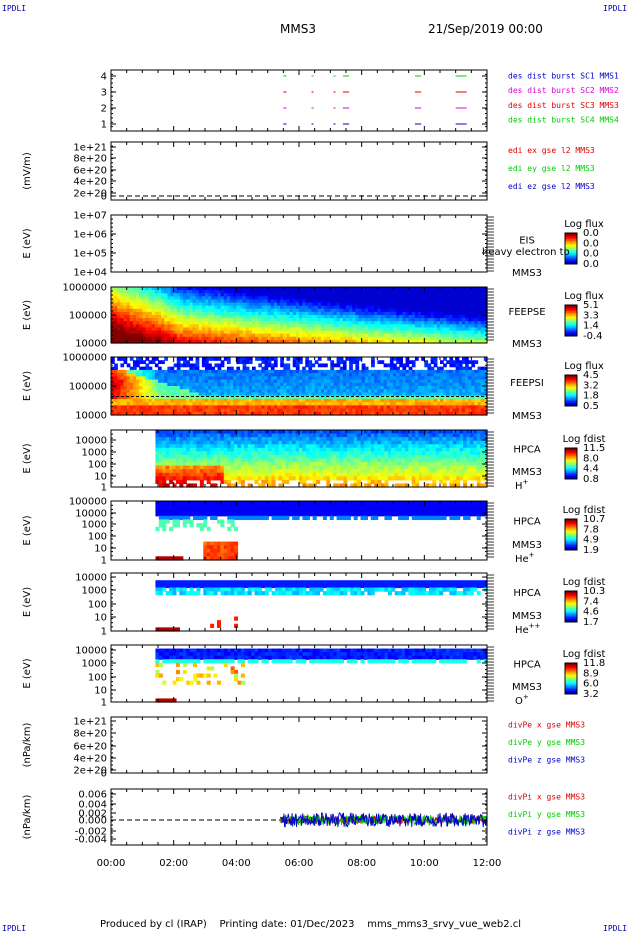 Image resolution: width=630 pixels, height=934 pixels. I want to click on colorbar-tick-label: 1.4, so click(591, 326).